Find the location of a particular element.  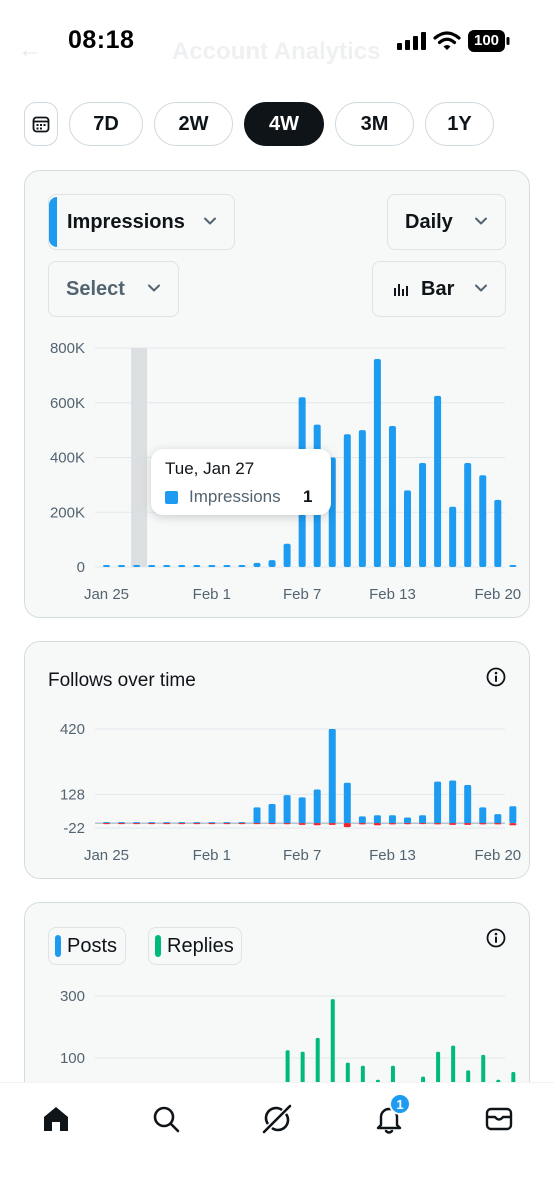

legend-posts-label: Posts is located at coordinates (92, 945).